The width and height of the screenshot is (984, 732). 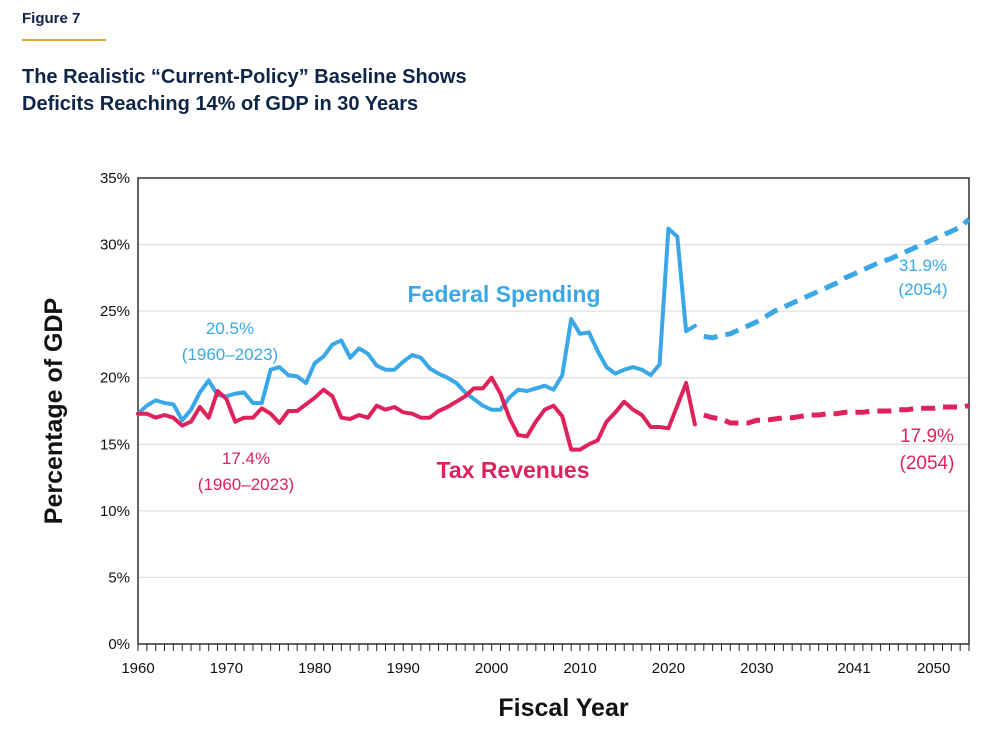 I want to click on series-line-federal-spending-projection, so click(x=837, y=279).